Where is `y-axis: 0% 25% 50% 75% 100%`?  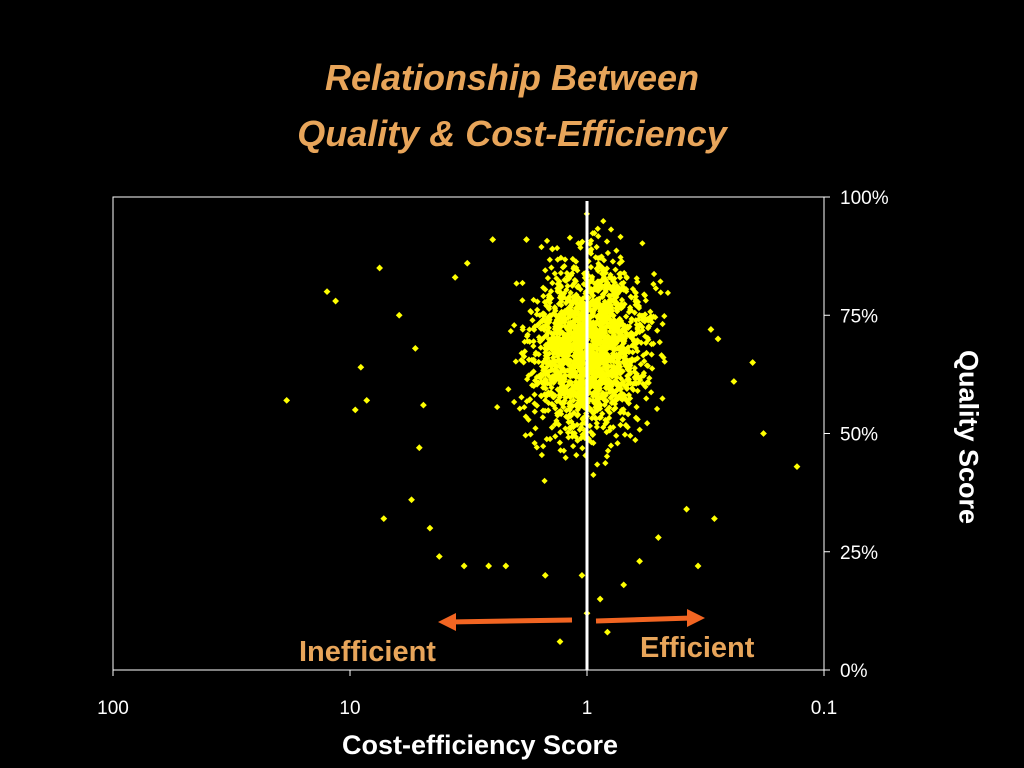
y-axis: 0% 25% 50% 75% 100% is located at coordinates (856, 435).